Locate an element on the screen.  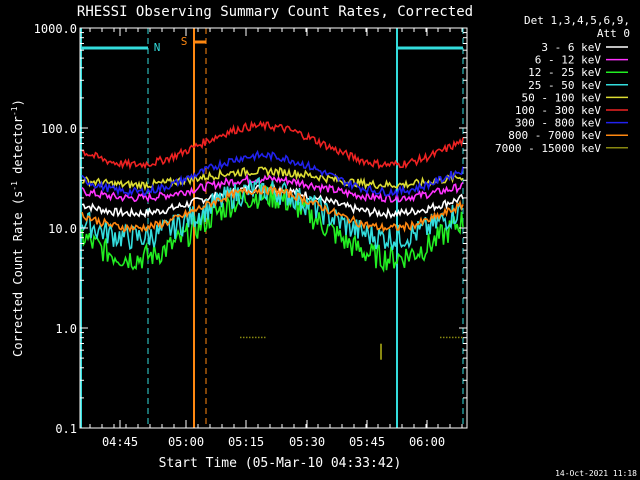
x-tick-label: 05:45 is located at coordinates (367, 442).